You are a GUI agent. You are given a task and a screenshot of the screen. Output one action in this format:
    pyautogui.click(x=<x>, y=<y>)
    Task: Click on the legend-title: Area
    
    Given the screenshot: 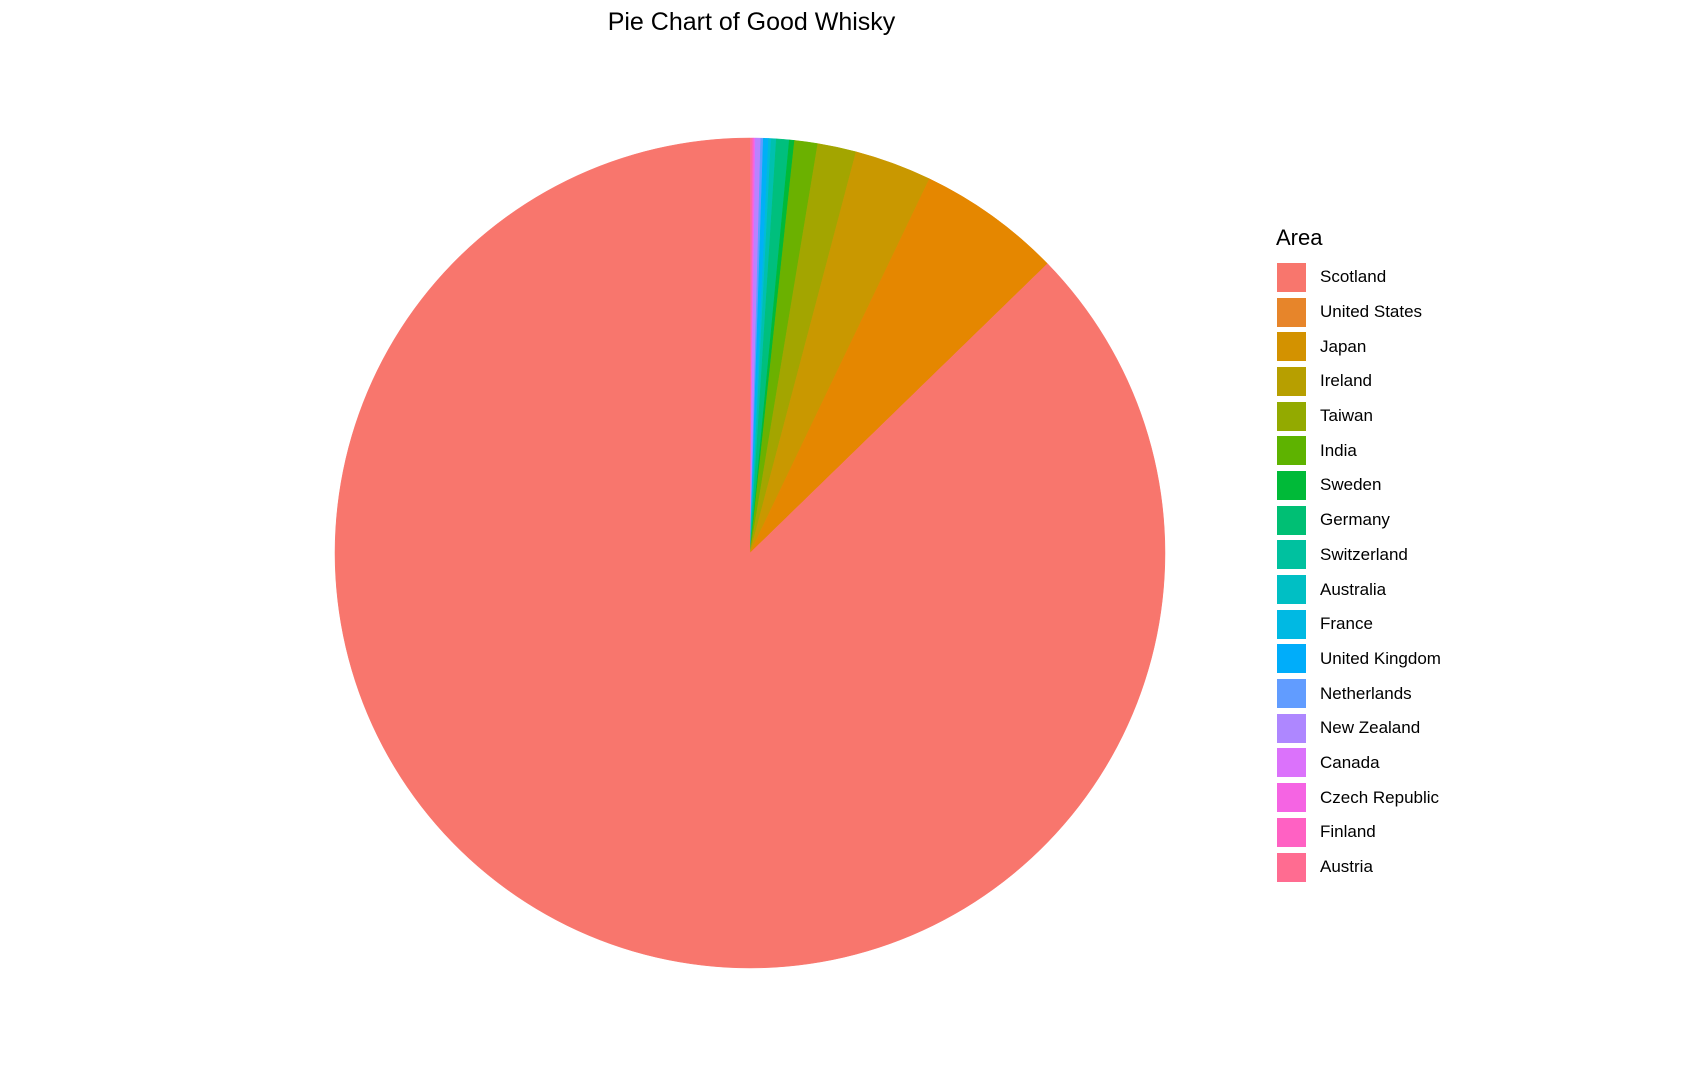 What is the action you would take?
    pyautogui.click(x=1299, y=237)
    